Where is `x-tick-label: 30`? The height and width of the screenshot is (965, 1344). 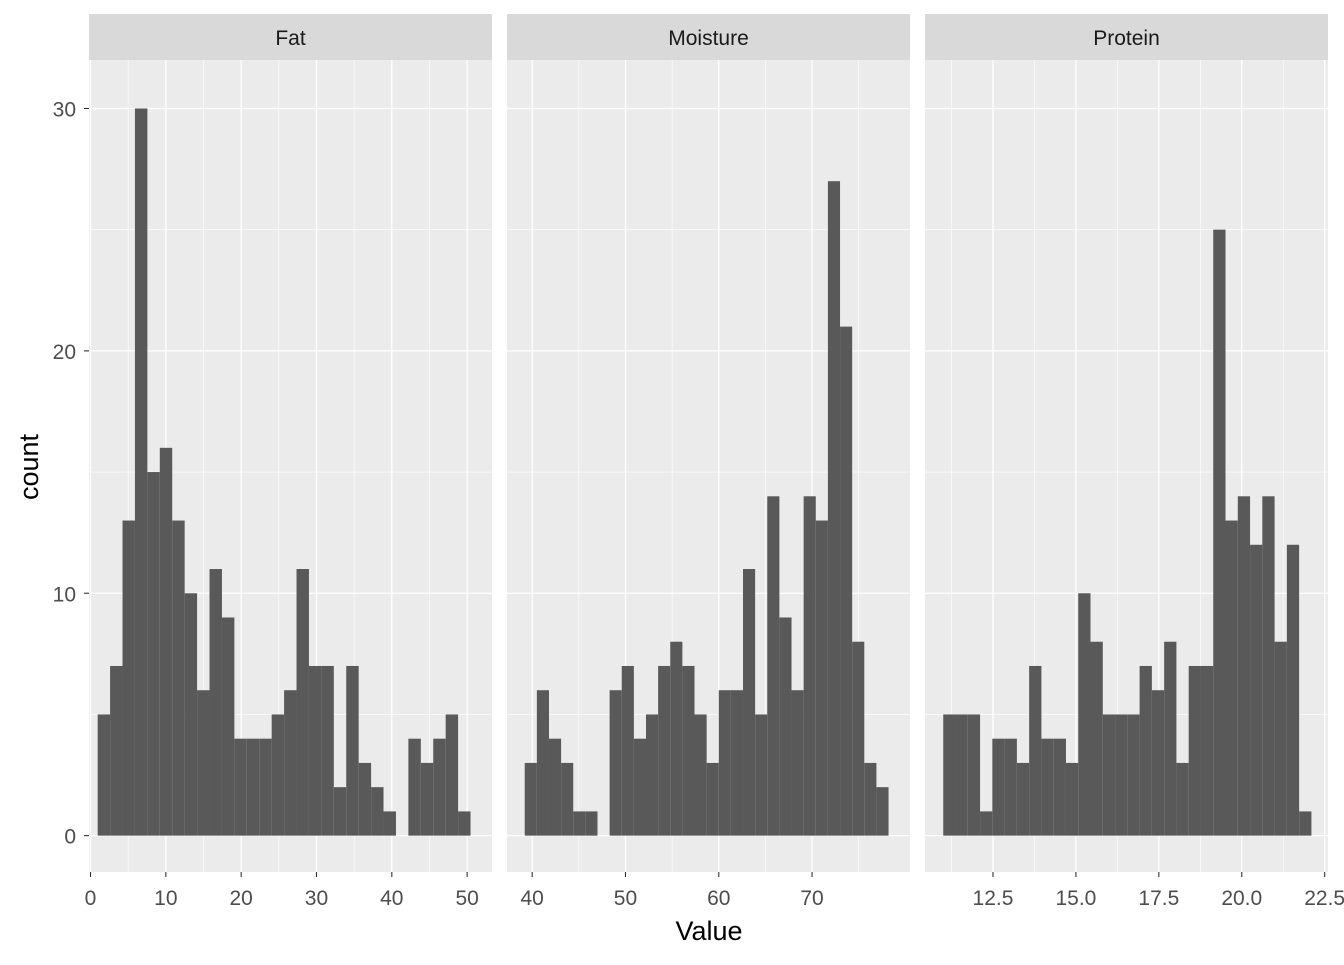 x-tick-label: 30 is located at coordinates (316, 898).